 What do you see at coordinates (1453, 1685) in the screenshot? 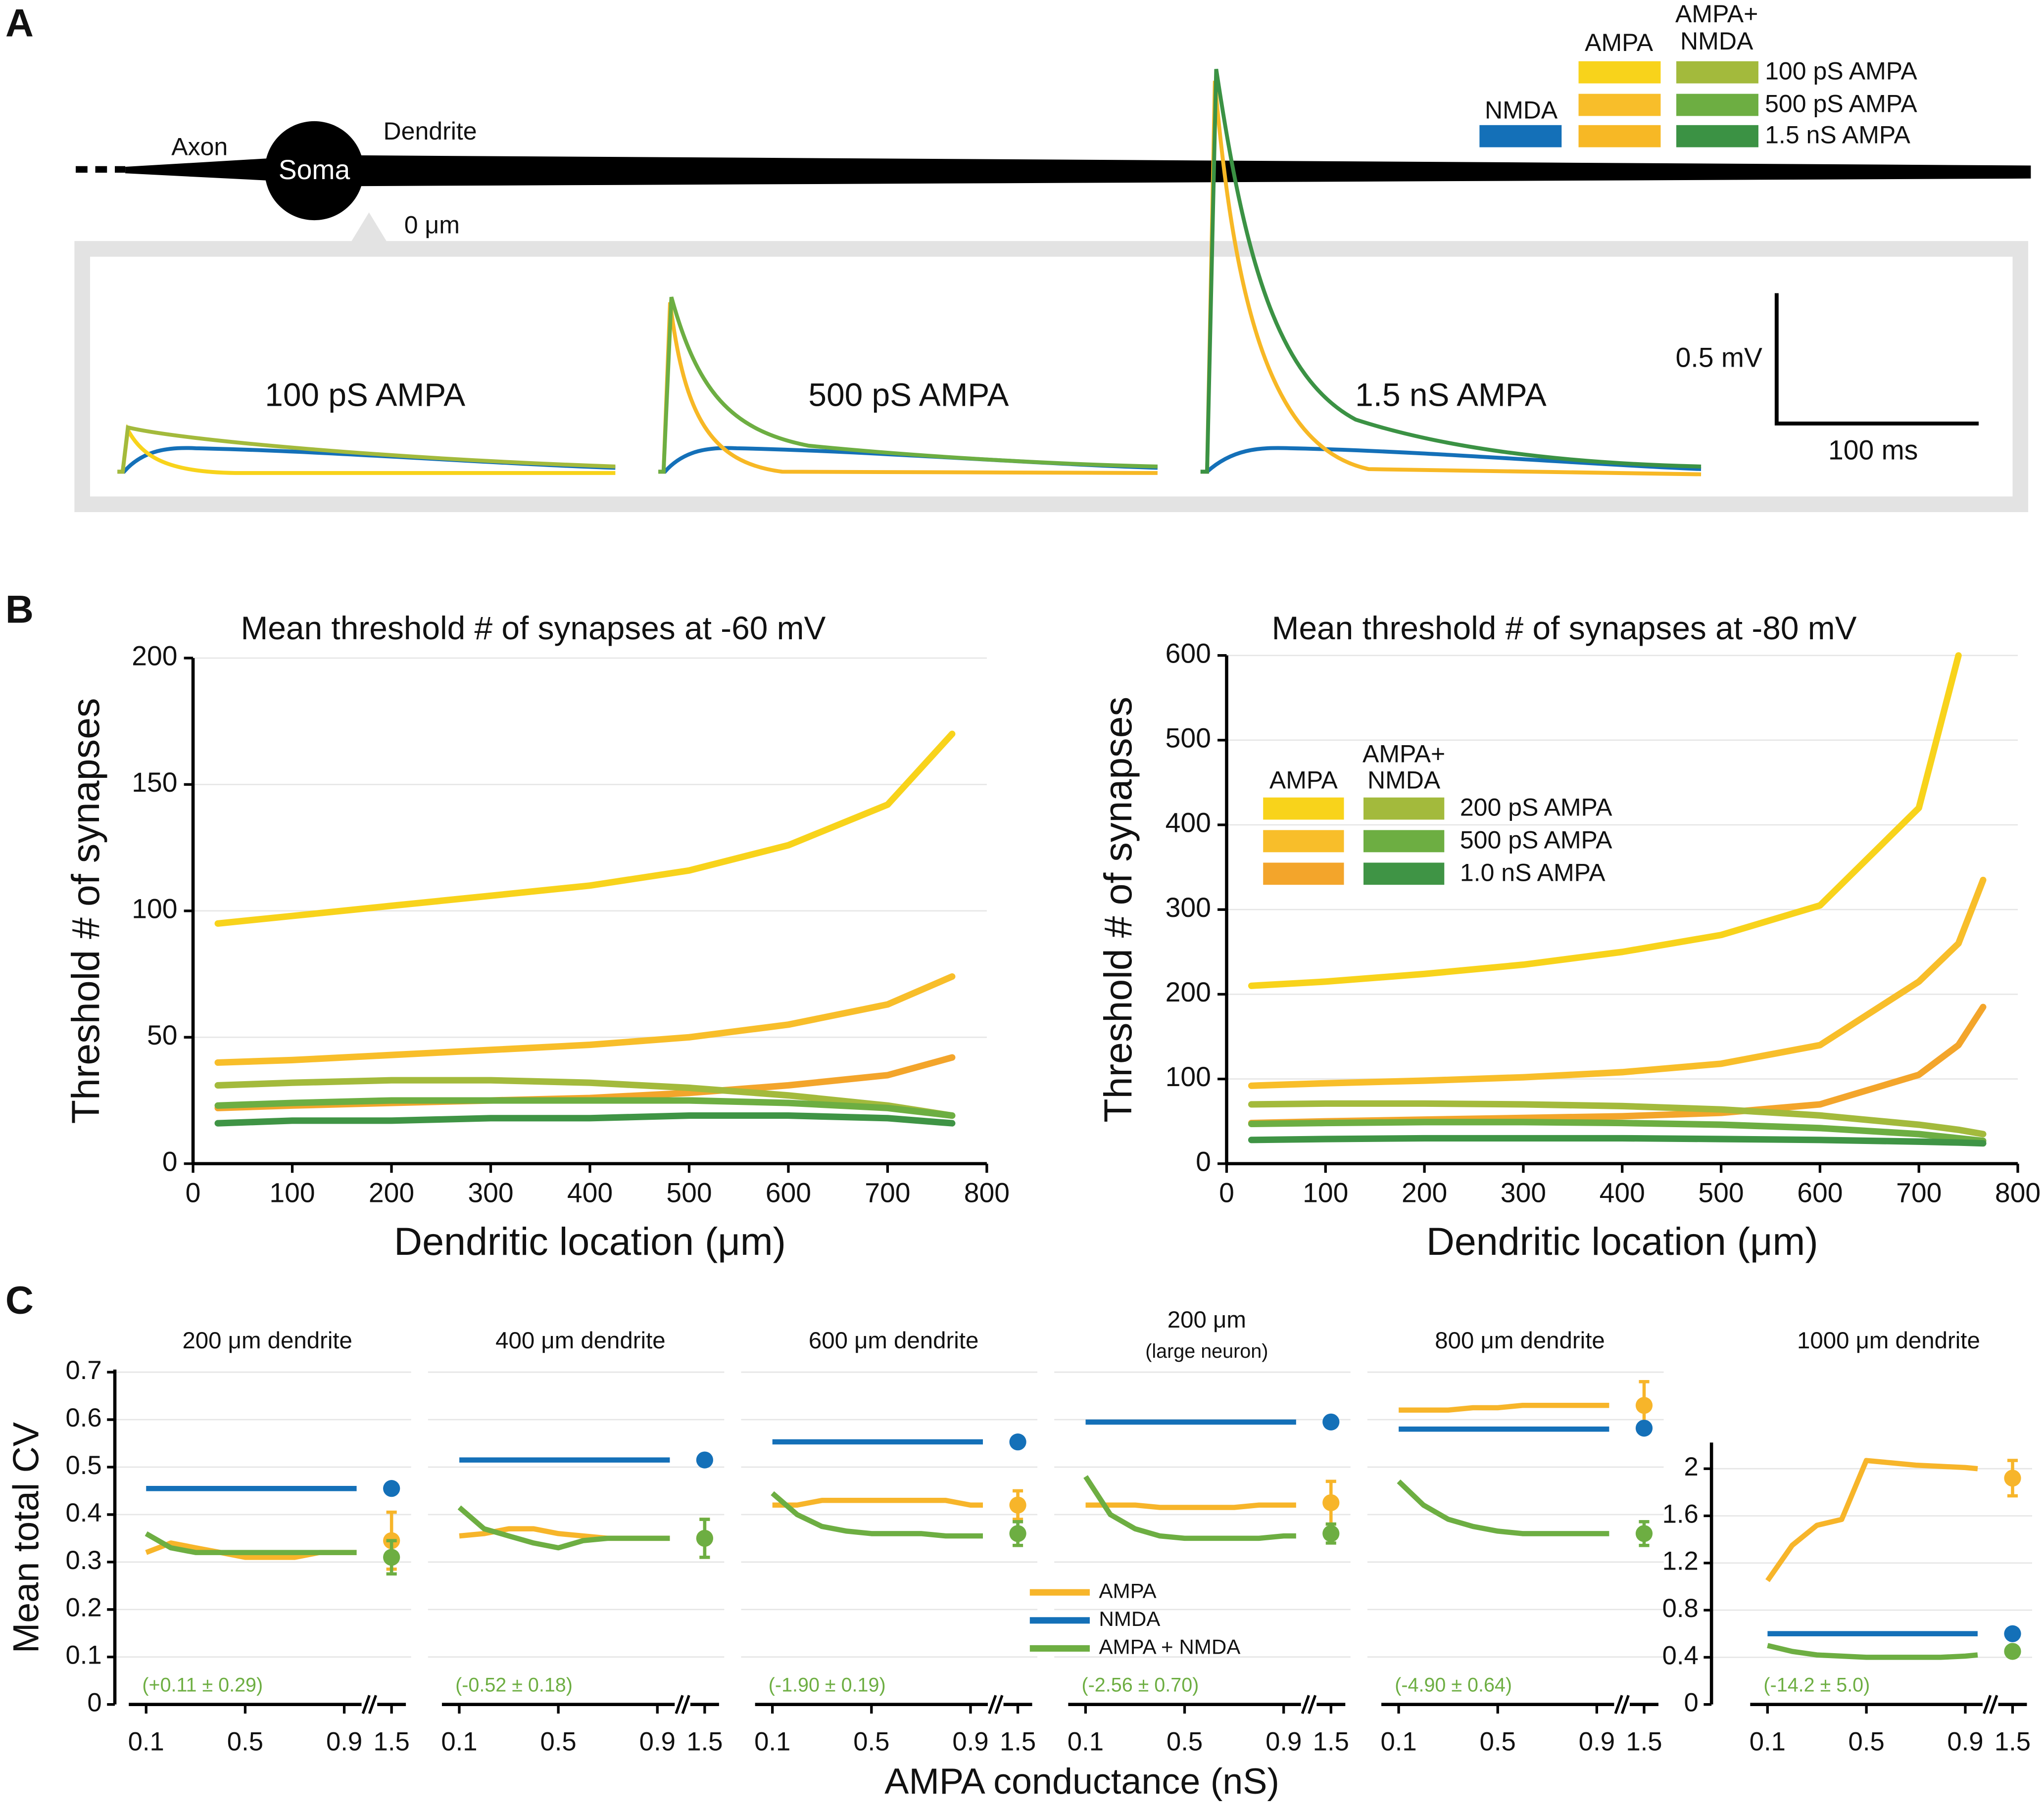
I see `annotation: (-4.90 ± 0.64)` at bounding box center [1453, 1685].